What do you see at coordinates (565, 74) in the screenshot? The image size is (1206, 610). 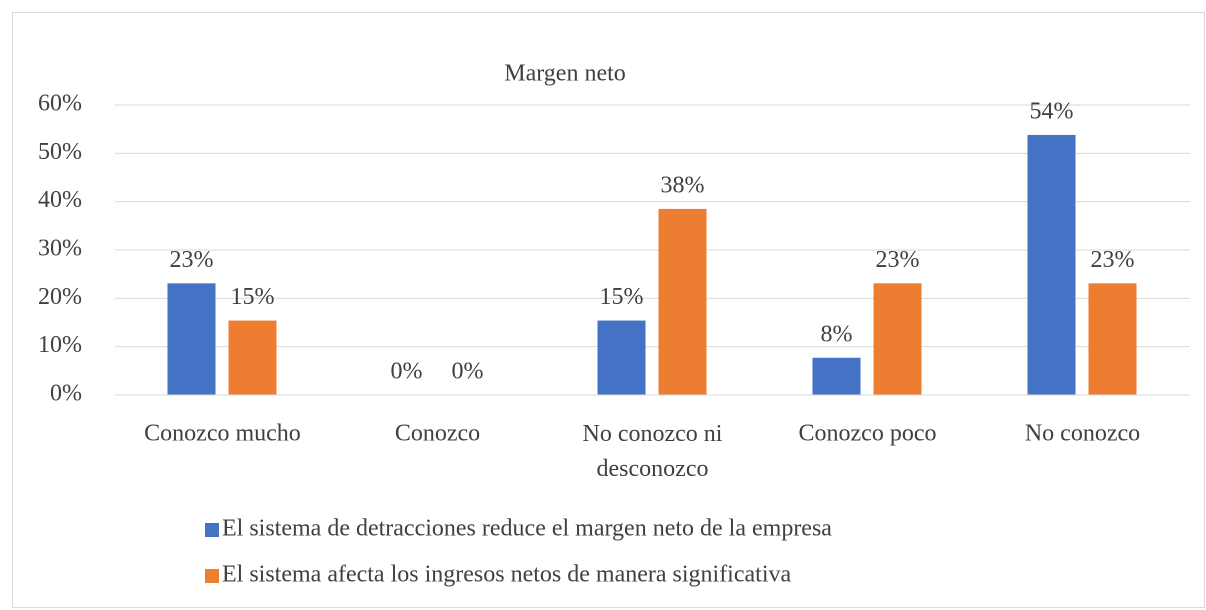 I see `chart-title: Margen neto` at bounding box center [565, 74].